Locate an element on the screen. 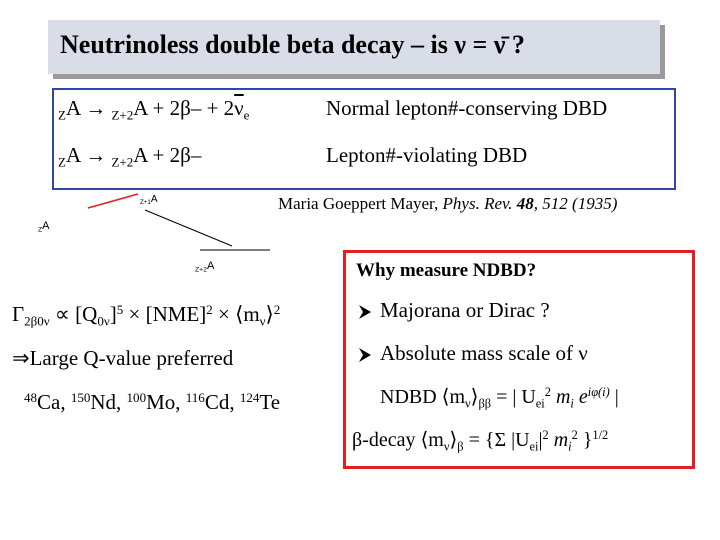 Image resolution: width=720 pixels, height=540 pixels. rate-formula: Γ2β0ν ∝ [Q0ν]5 × [NME]2 × ⟨mν⟩2 is located at coordinates (146, 316).